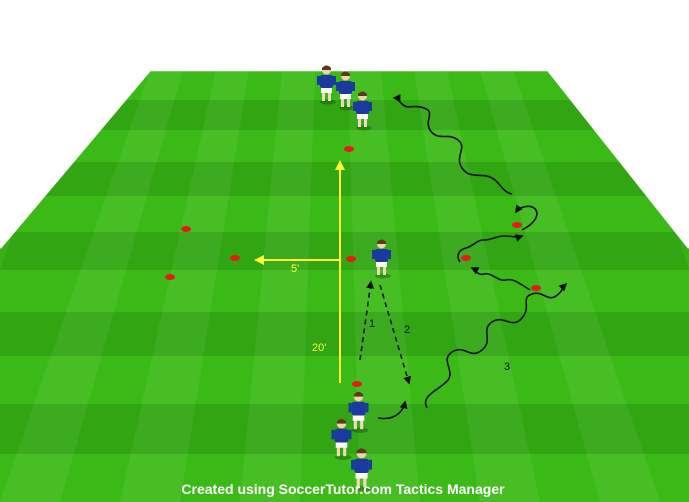 This screenshot has width=689, height=502. I want to click on run-1-label: 1, so click(372, 324).